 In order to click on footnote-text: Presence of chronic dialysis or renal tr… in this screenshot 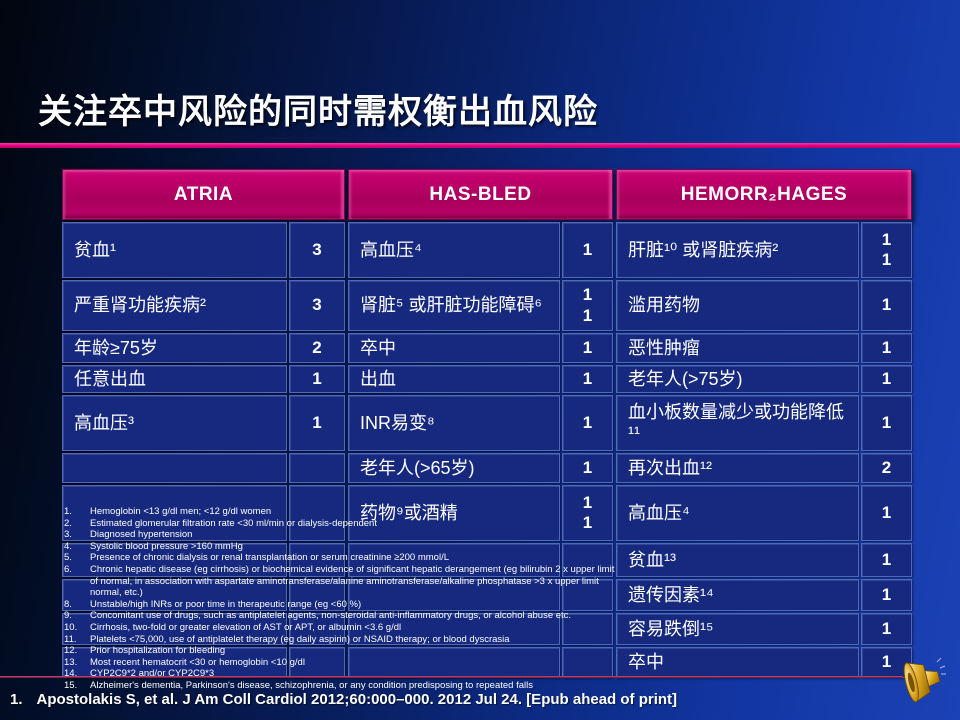, I will do `click(269, 558)`.